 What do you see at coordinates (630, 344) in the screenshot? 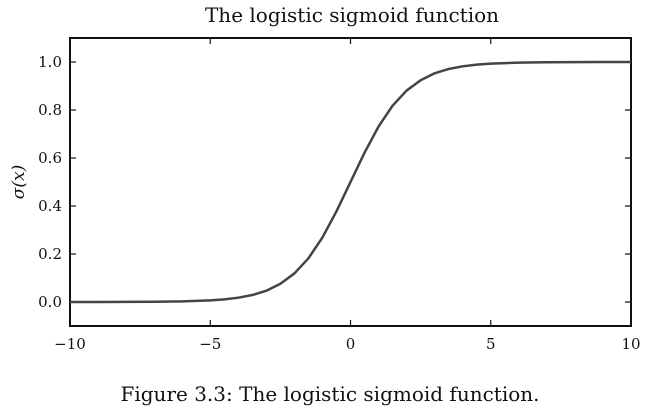
I see `x-tick-label: 10` at bounding box center [630, 344].